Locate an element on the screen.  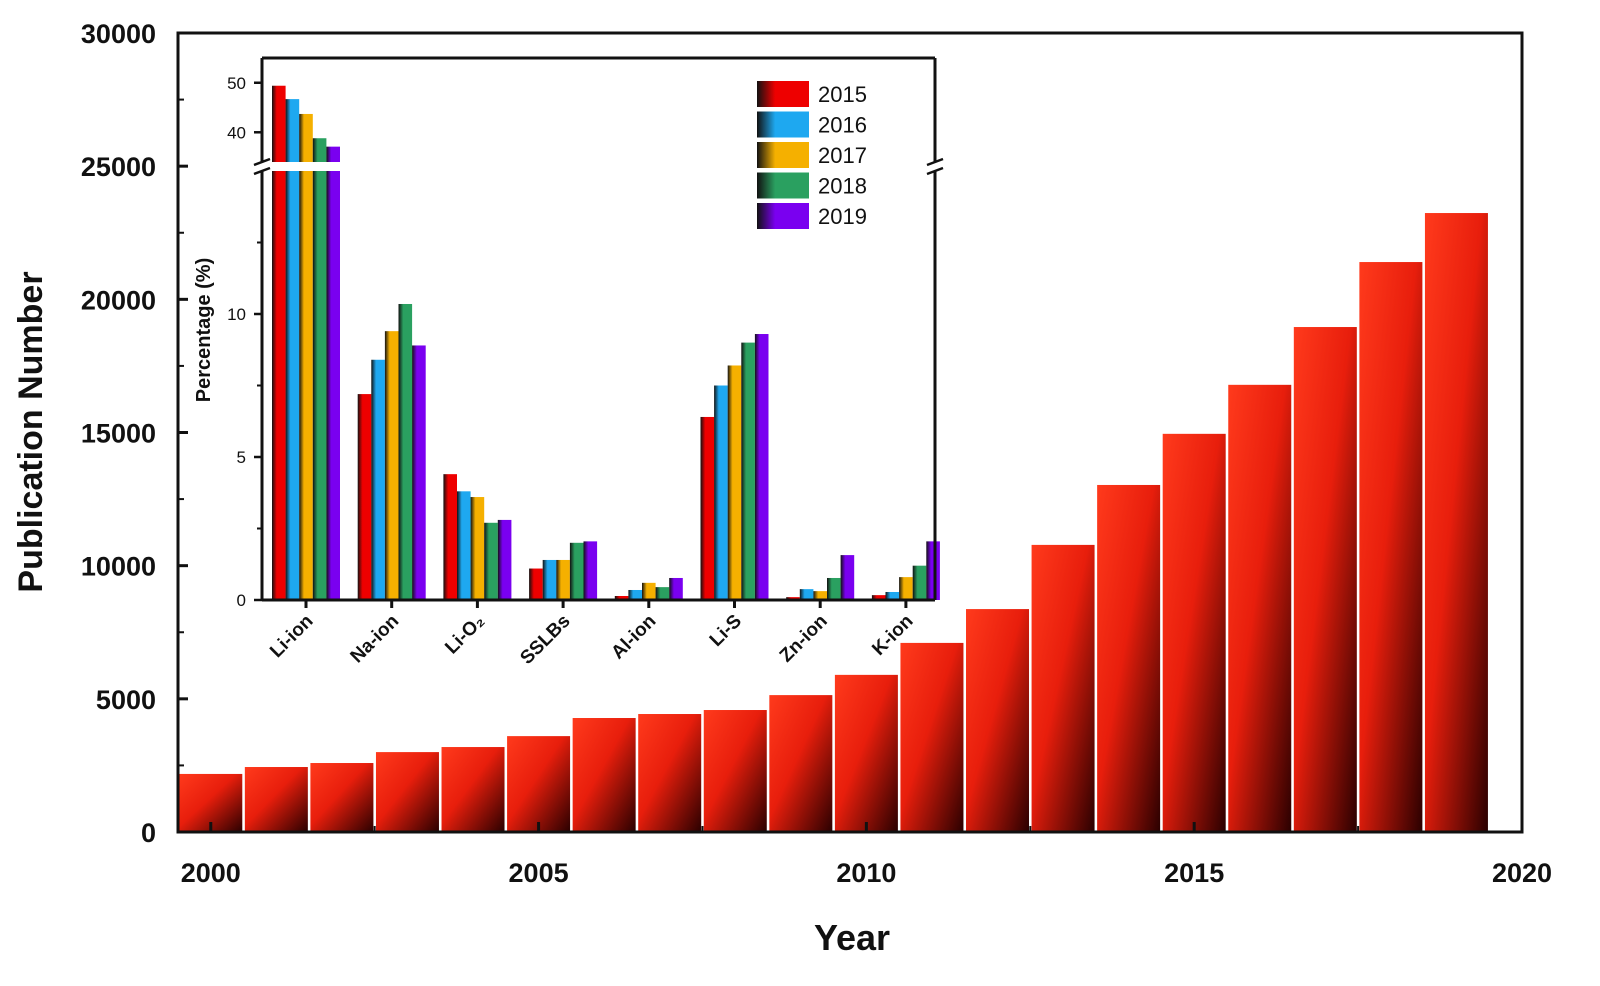
x-tick-label: 2010 is located at coordinates (866, 873).